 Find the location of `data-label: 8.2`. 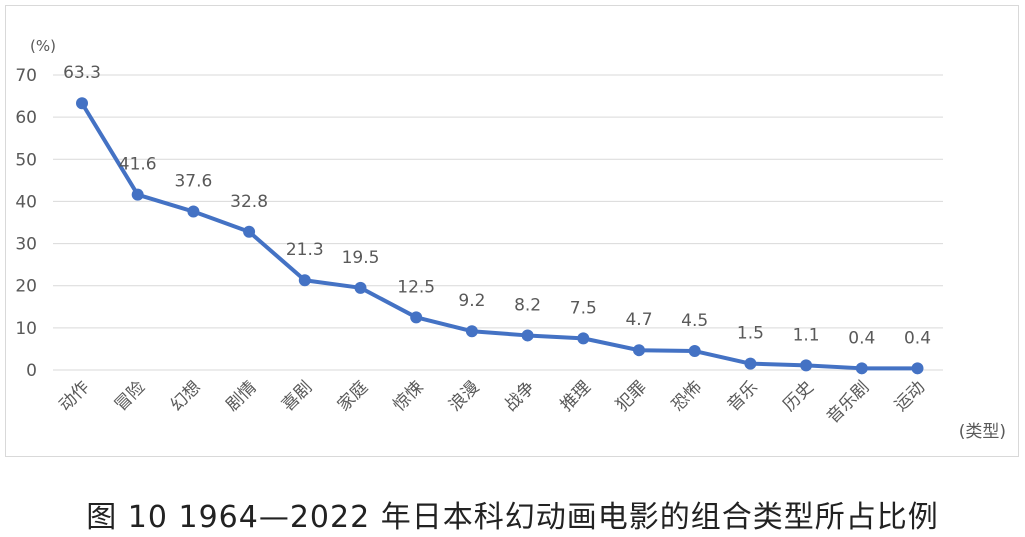

data-label: 8.2 is located at coordinates (527, 305).